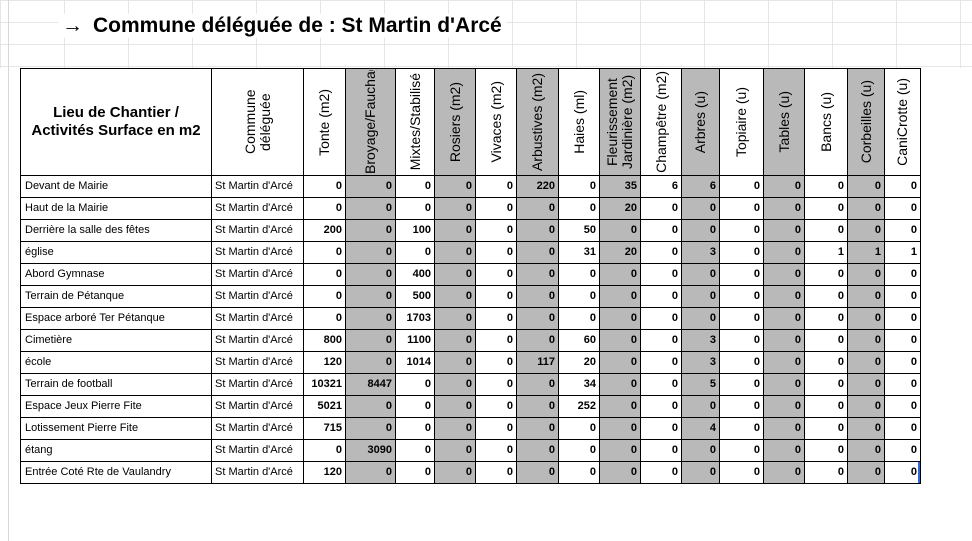 Image resolution: width=972 pixels, height=541 pixels. I want to click on header-vivaces: Vivaces (m2), so click(496, 122).